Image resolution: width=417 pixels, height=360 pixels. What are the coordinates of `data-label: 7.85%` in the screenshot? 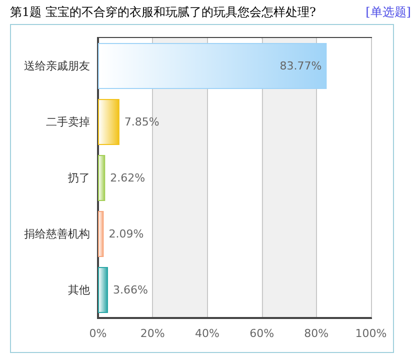 It's located at (142, 122).